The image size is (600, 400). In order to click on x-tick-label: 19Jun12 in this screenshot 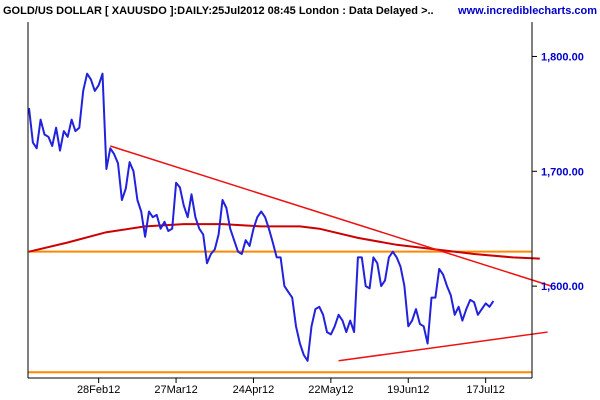, I will do `click(408, 390)`.